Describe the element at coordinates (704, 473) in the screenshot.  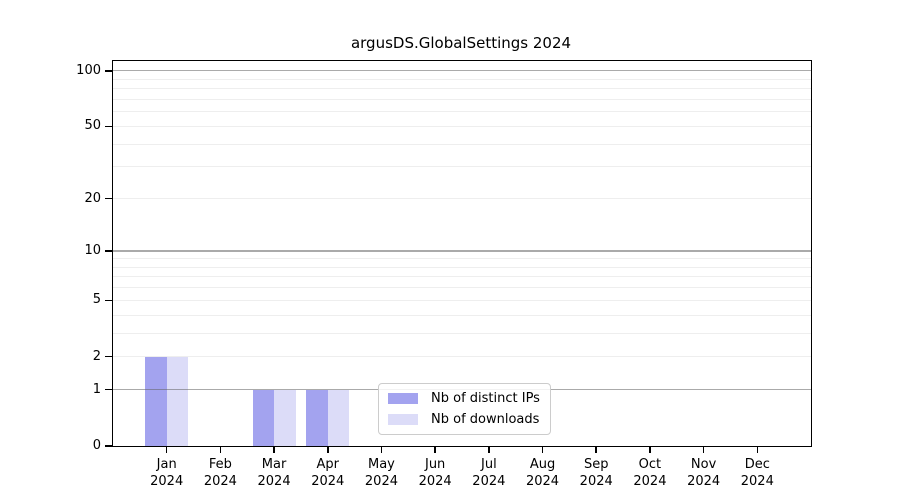
I see `x-tick-label-nov: Nov 2024` at that location.